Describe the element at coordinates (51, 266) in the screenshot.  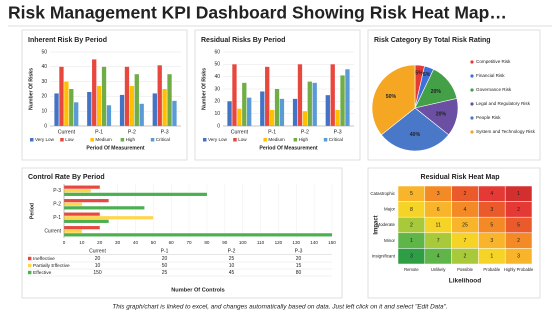
I see `legend-label: Partially Effective` at that location.